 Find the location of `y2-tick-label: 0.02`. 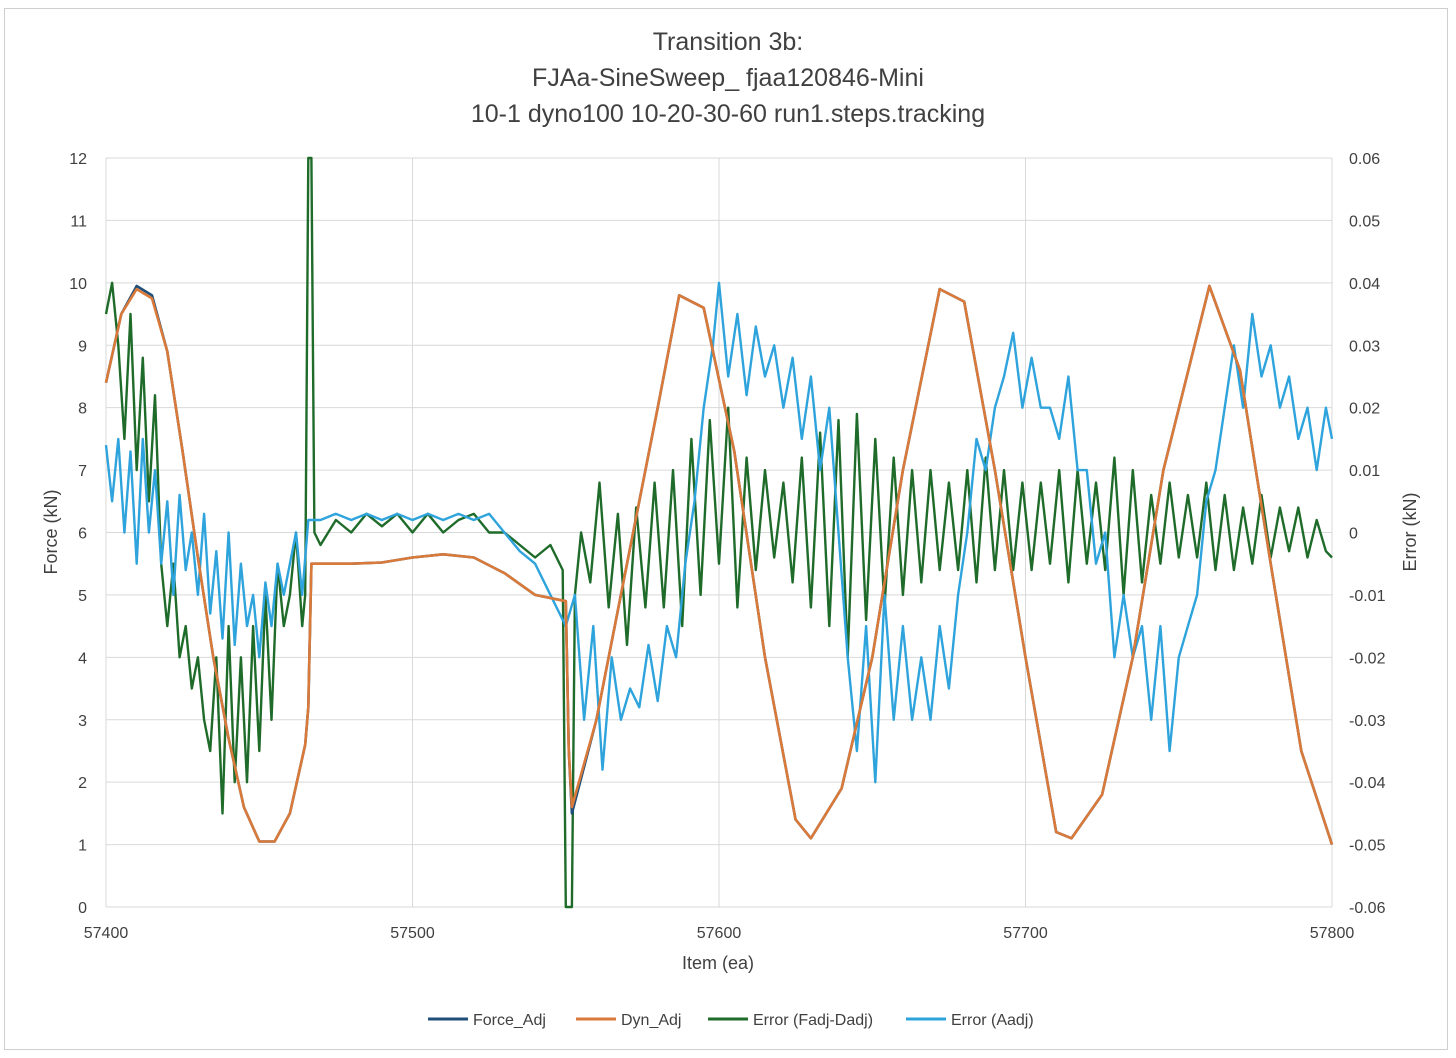

y2-tick-label: 0.02 is located at coordinates (1364, 409).